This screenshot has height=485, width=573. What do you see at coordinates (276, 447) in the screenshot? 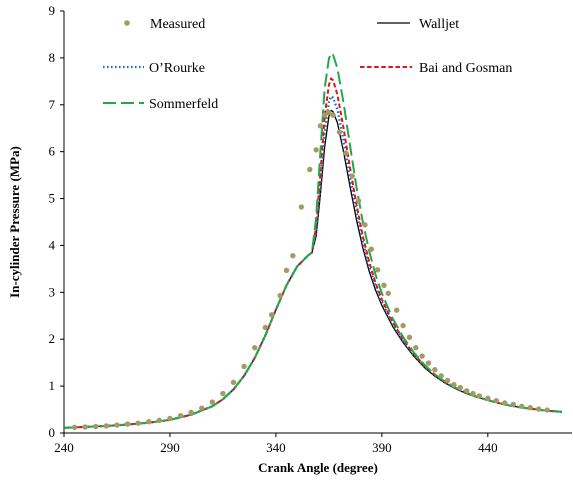
I see `x-tick-label: 340` at bounding box center [276, 447].